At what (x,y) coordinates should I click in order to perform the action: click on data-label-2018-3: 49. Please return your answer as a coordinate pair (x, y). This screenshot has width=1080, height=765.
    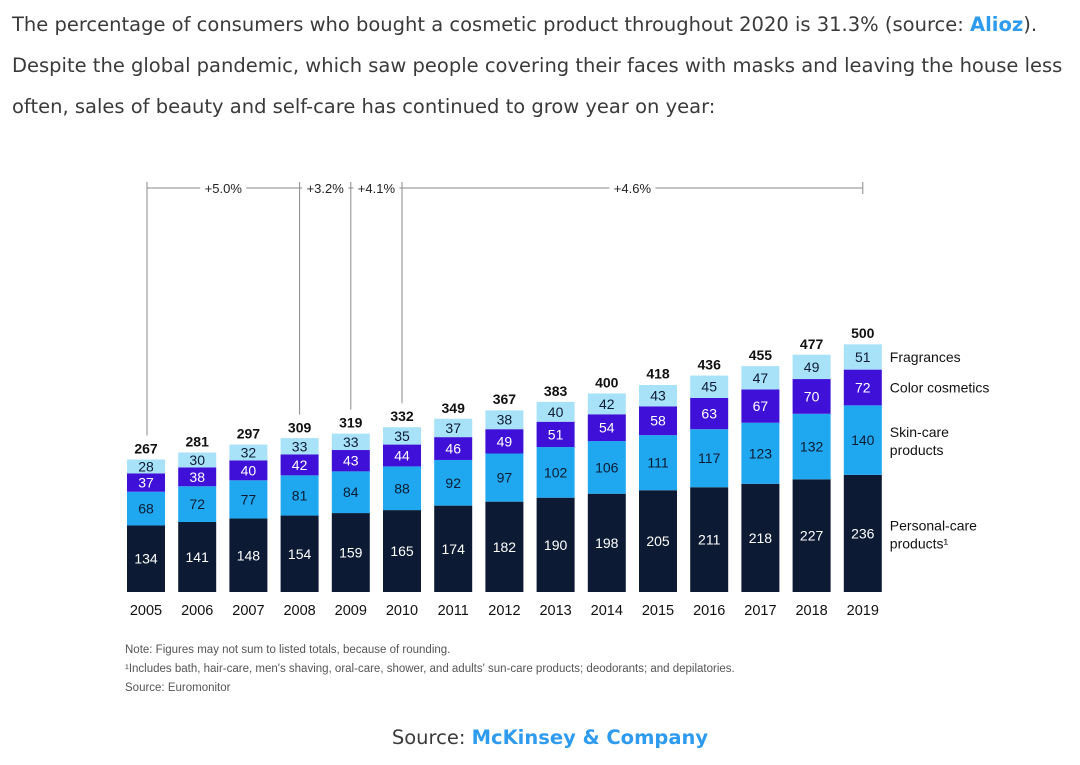
    Looking at the image, I should click on (812, 367).